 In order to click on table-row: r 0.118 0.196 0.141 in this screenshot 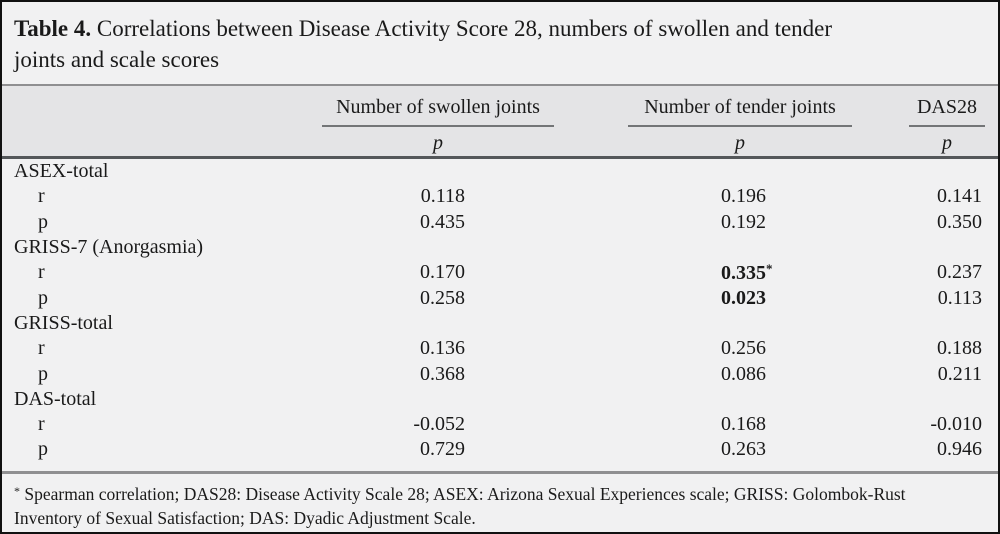, I will do `click(500, 196)`.